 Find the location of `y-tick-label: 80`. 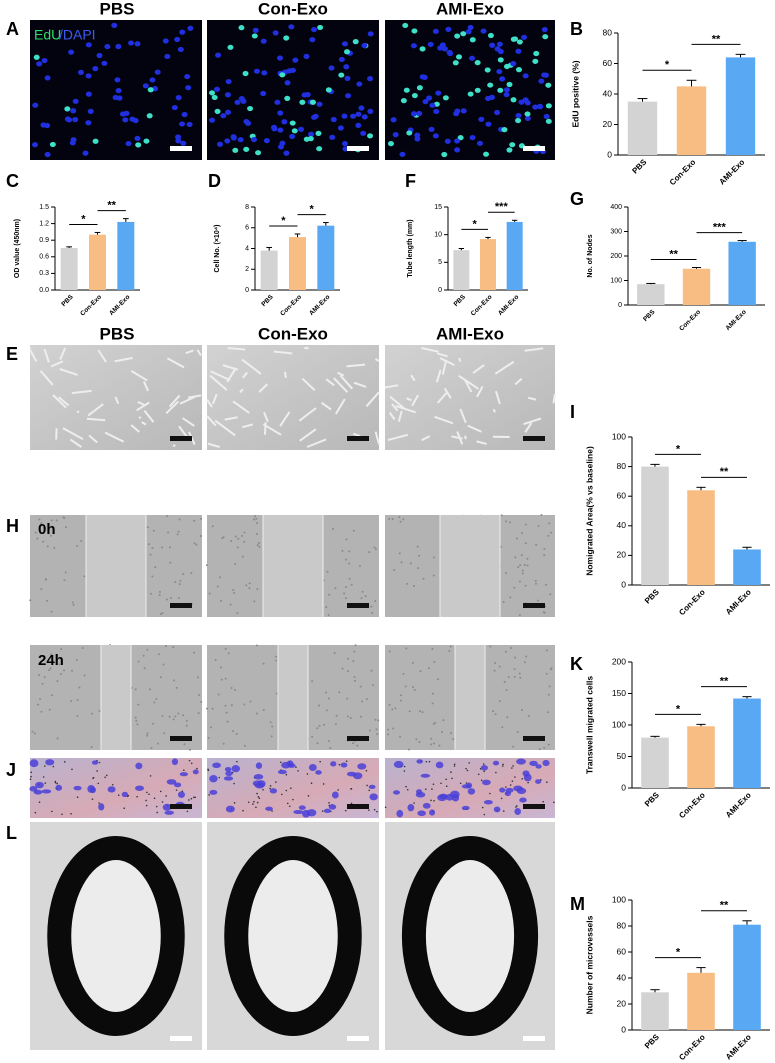

y-tick-label: 80 is located at coordinates (622, 925).